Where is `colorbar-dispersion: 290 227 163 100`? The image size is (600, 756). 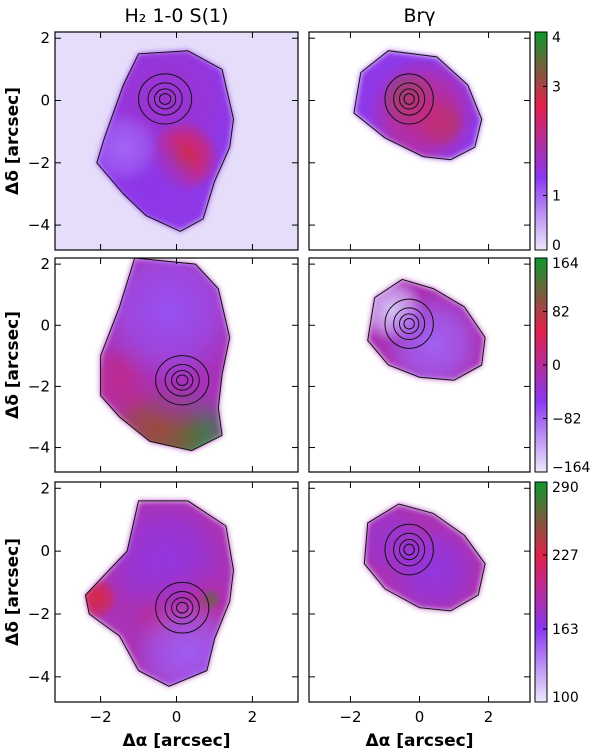 colorbar-dispersion: 290 227 163 100 is located at coordinates (556, 593).